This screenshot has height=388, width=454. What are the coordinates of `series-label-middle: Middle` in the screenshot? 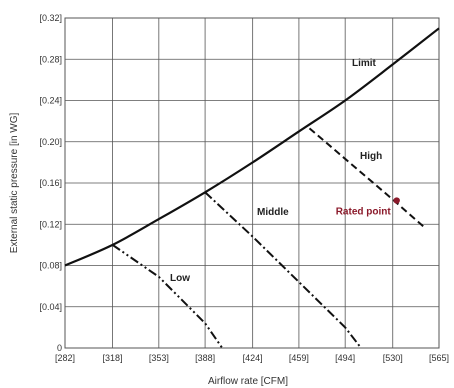 It's located at (273, 212).